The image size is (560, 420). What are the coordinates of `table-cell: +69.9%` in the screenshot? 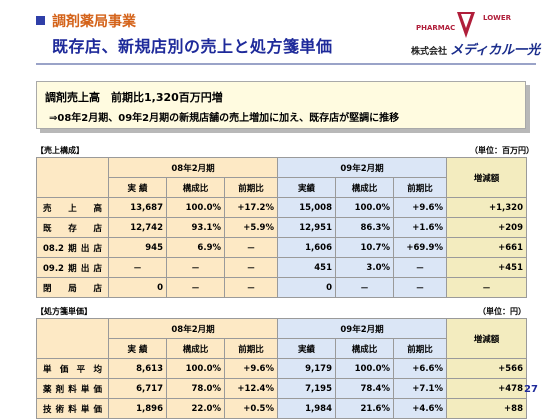 It's located at (420, 247).